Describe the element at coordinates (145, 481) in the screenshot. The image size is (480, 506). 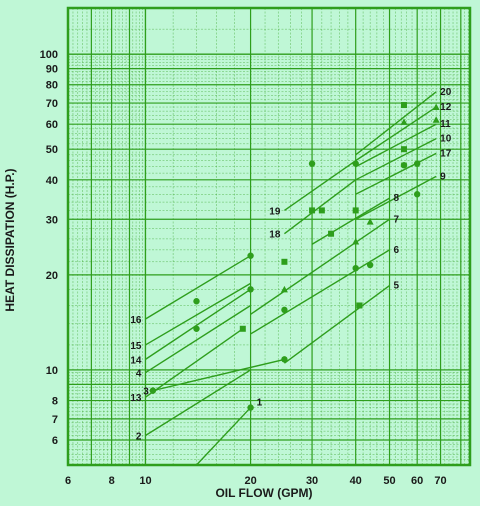
I see `x-tick-label: 10` at that location.